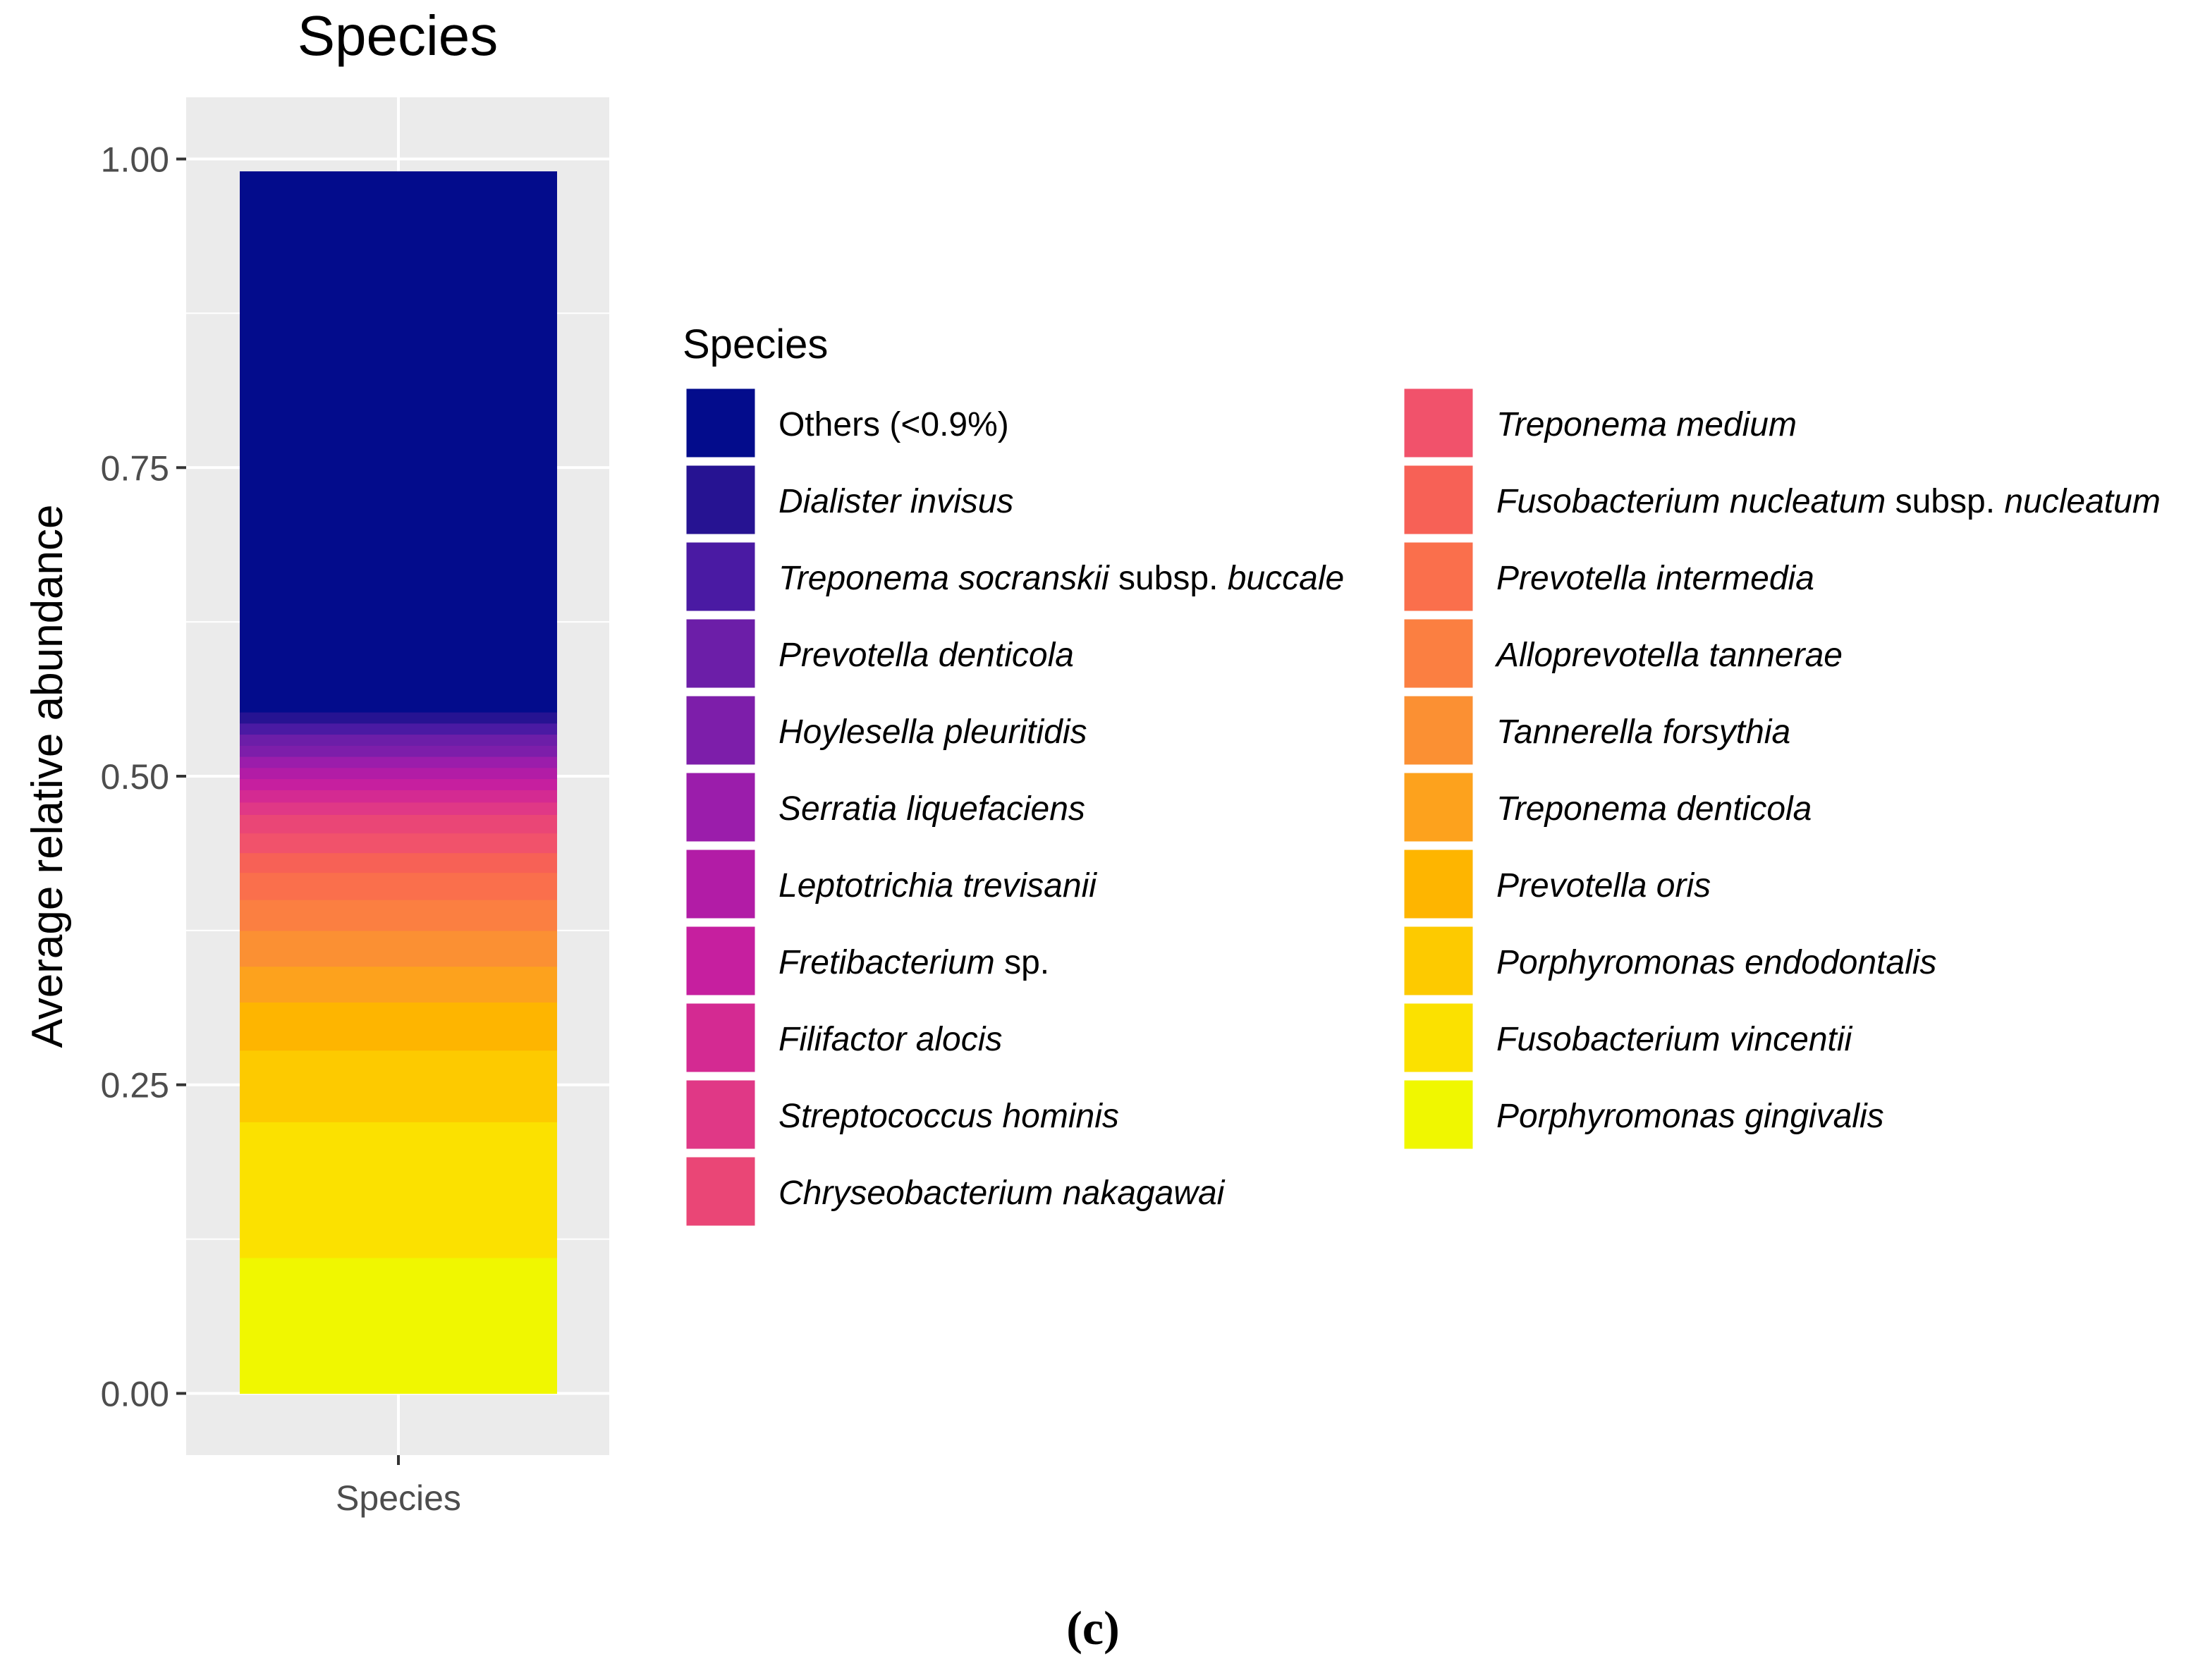 Image resolution: width=2186 pixels, height=1680 pixels. I want to click on y-axis-label: Average relative abundance, so click(47, 777).